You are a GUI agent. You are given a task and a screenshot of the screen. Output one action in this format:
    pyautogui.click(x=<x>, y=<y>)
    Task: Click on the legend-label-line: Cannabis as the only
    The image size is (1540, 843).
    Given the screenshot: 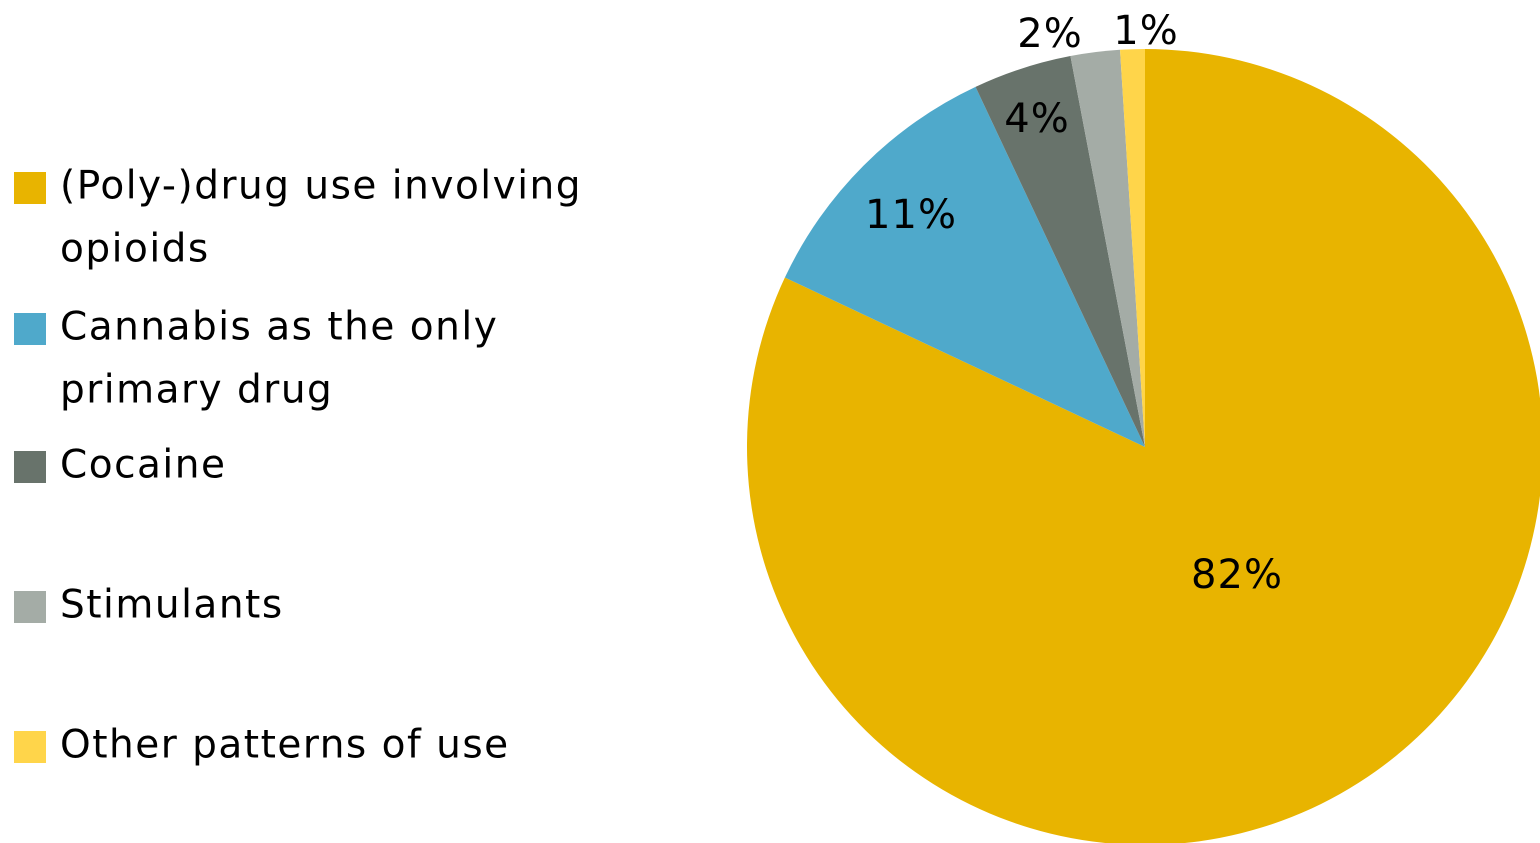 What is the action you would take?
    pyautogui.click(x=279, y=327)
    